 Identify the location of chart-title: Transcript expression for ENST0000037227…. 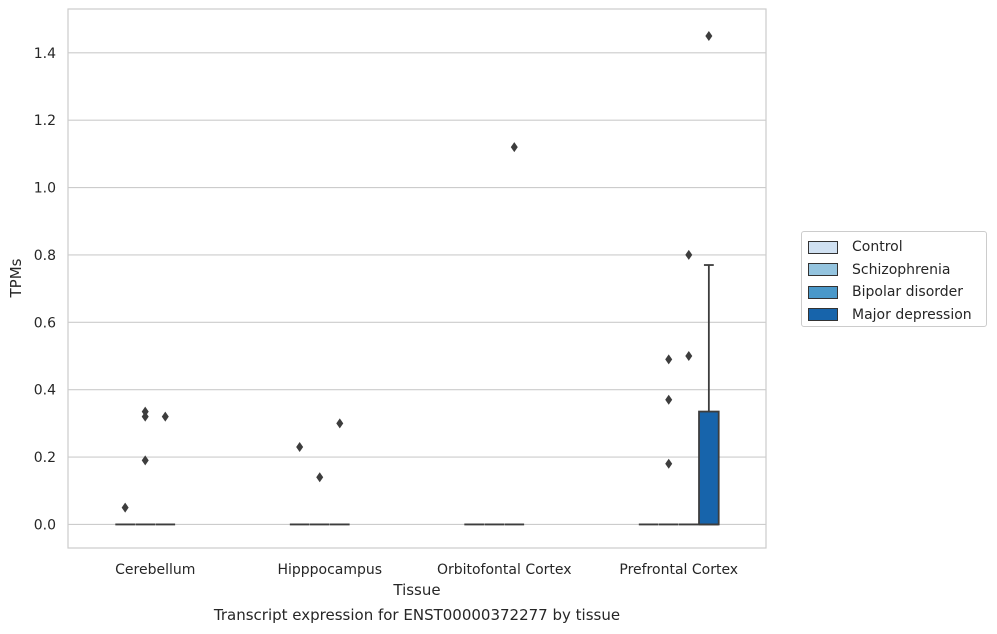
(417, 615).